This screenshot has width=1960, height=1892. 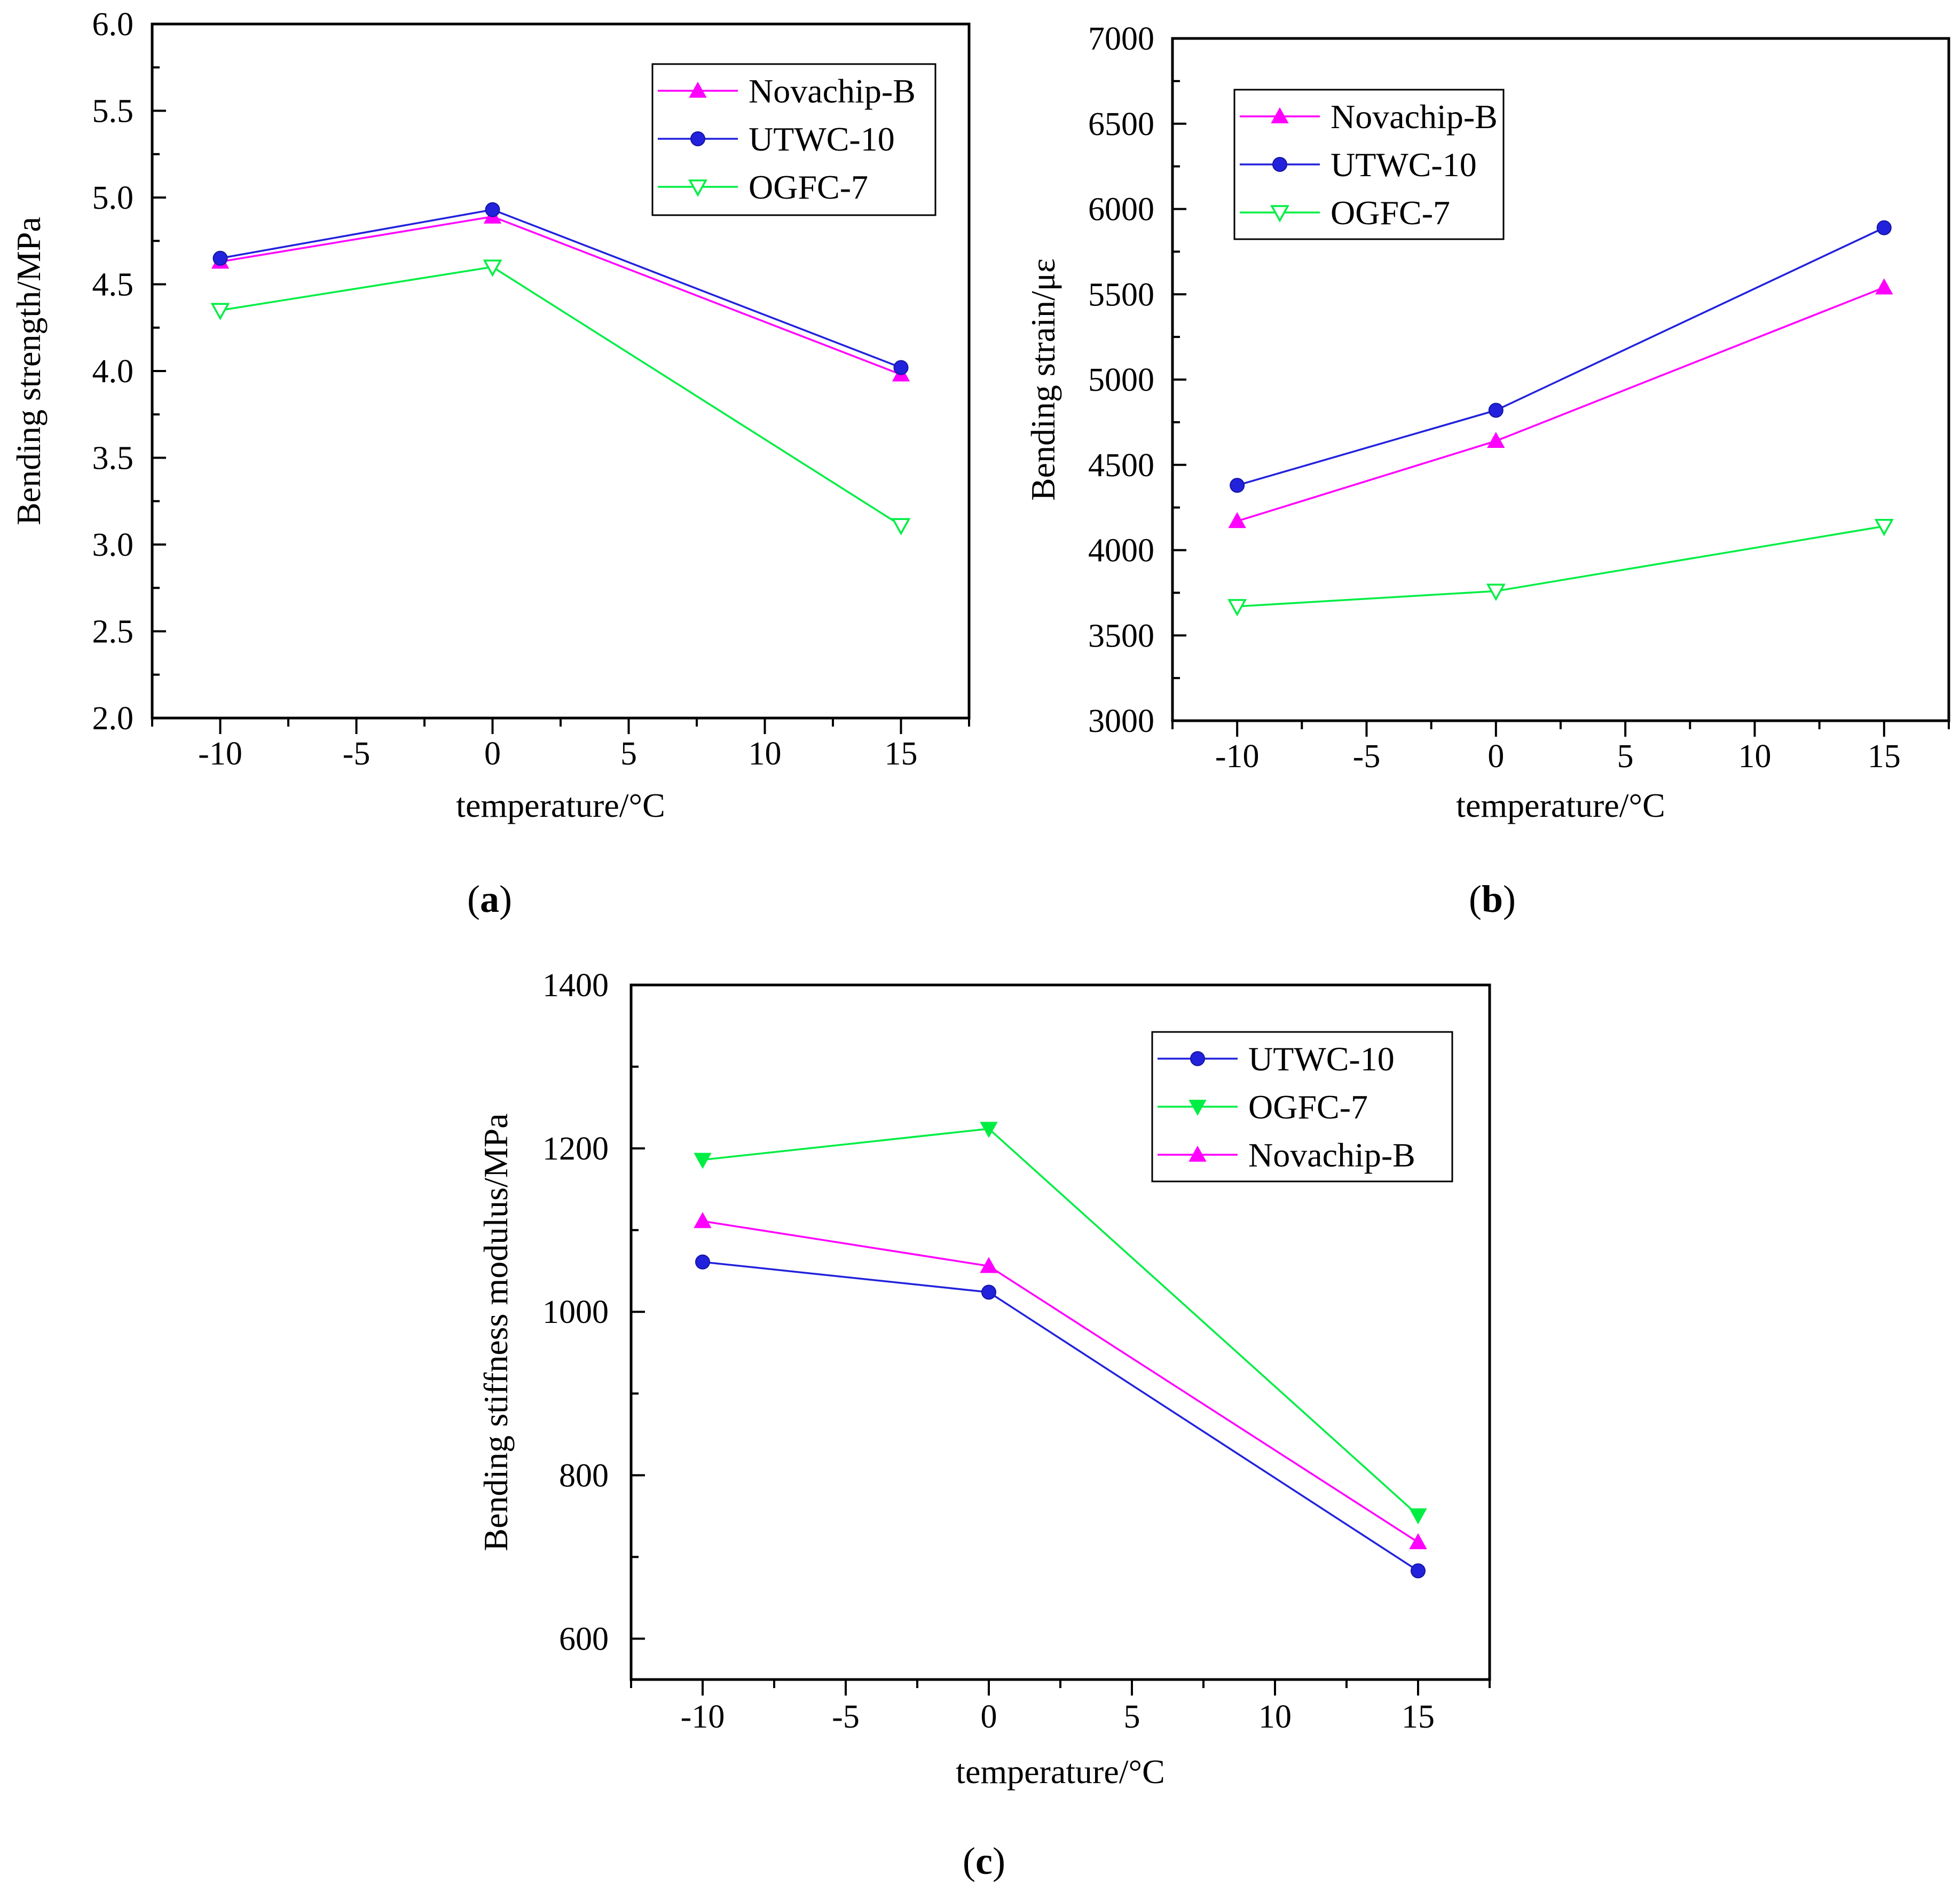 What do you see at coordinates (984, 1861) in the screenshot?
I see `panel-caption-c: (c)` at bounding box center [984, 1861].